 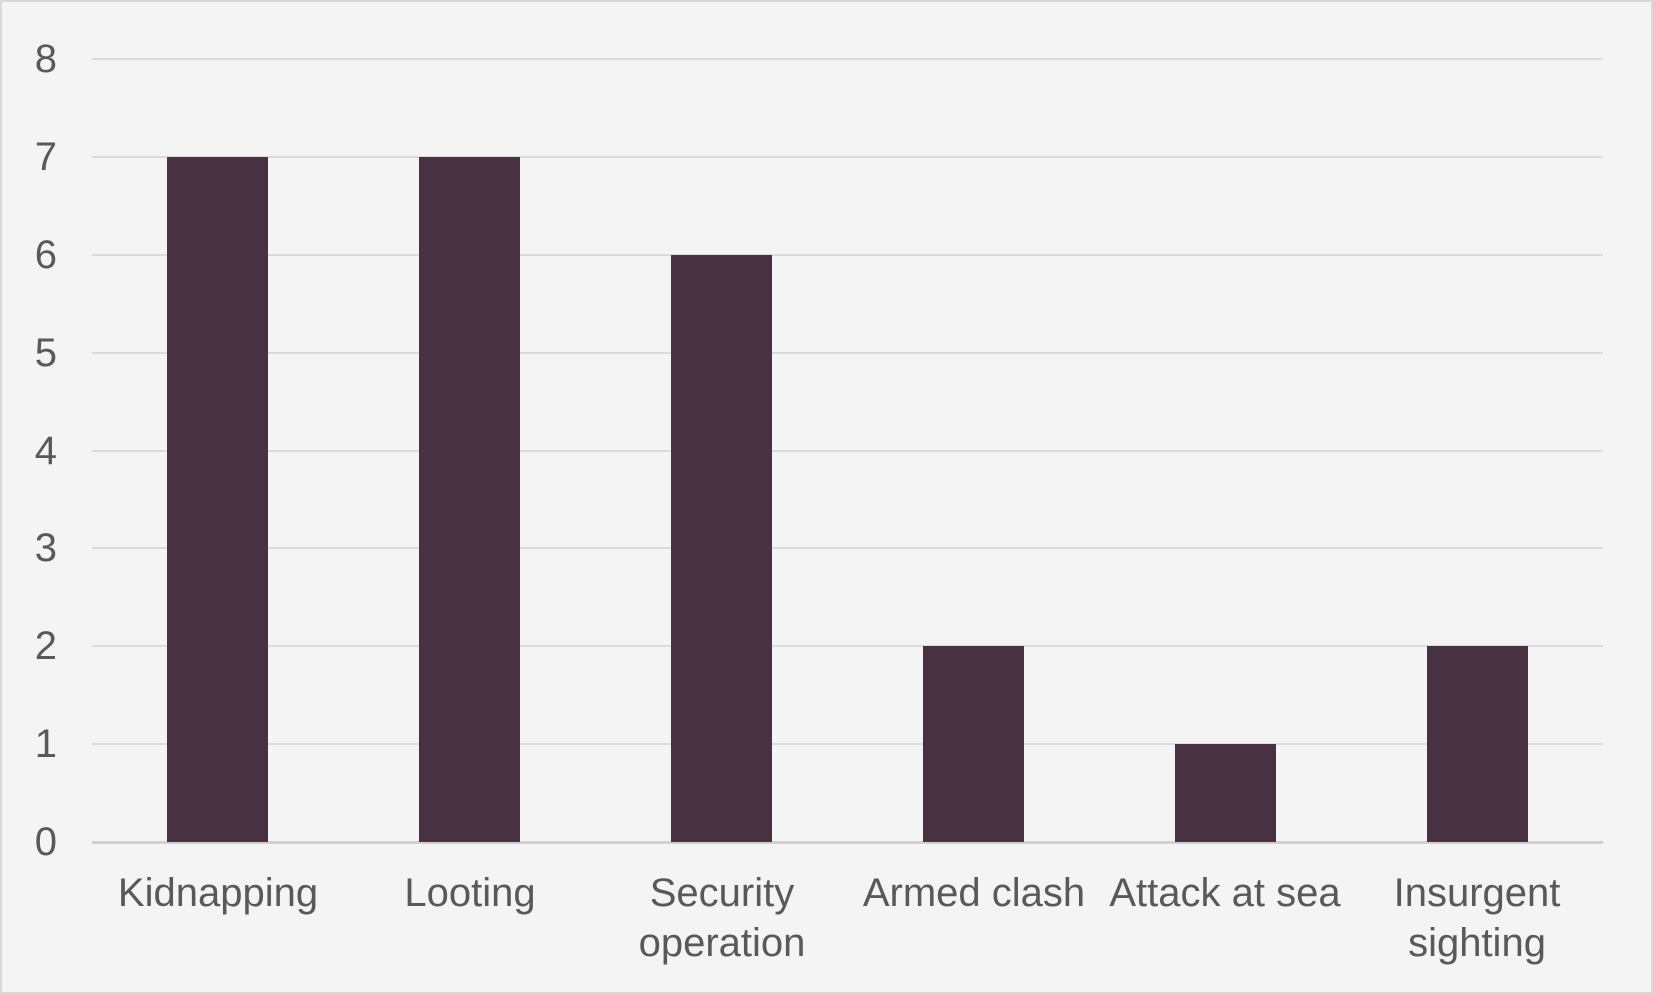 I want to click on bar-insurgent-sighting, so click(x=1477, y=744).